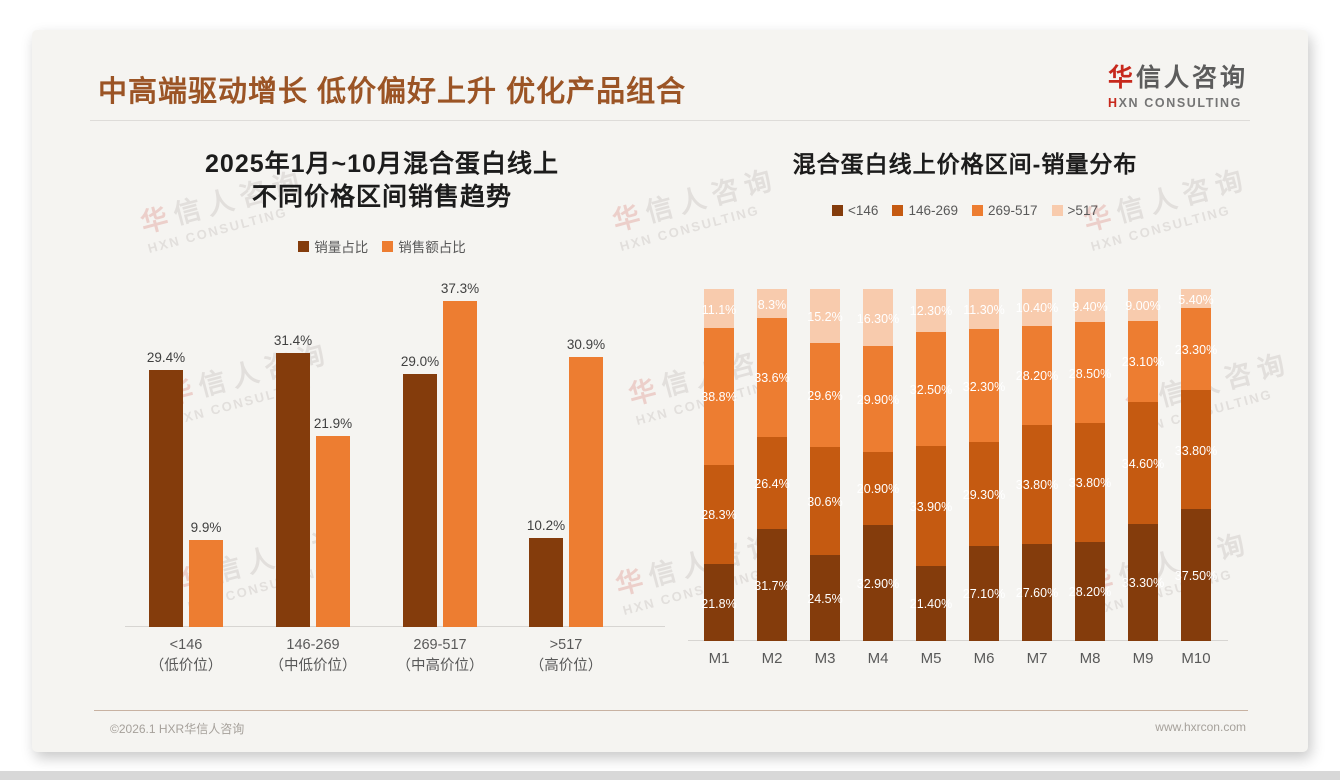 This screenshot has height=780, width=1340. Describe the element at coordinates (313, 655) in the screenshot. I see `category-label: 146-269 （中低价位）` at that location.